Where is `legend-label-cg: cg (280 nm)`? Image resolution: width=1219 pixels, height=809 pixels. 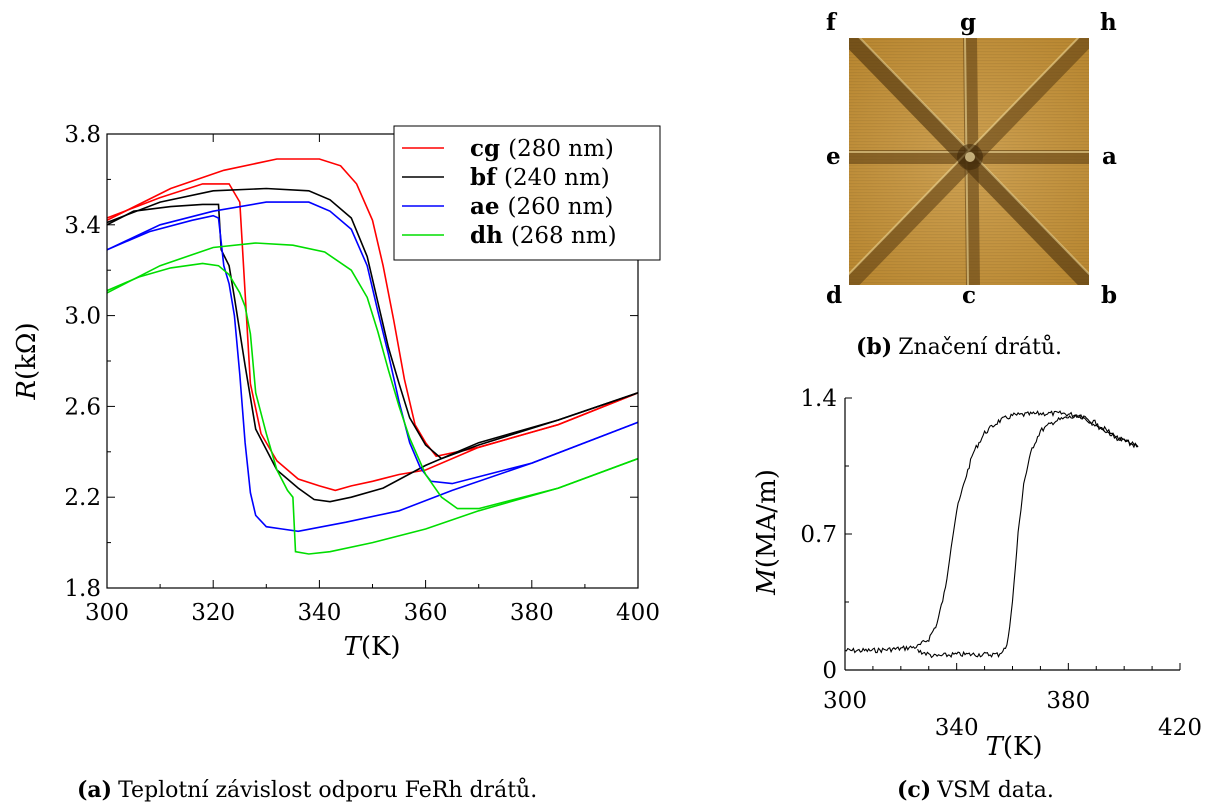
legend-label-cg: cg (280 nm) is located at coordinates (542, 148).